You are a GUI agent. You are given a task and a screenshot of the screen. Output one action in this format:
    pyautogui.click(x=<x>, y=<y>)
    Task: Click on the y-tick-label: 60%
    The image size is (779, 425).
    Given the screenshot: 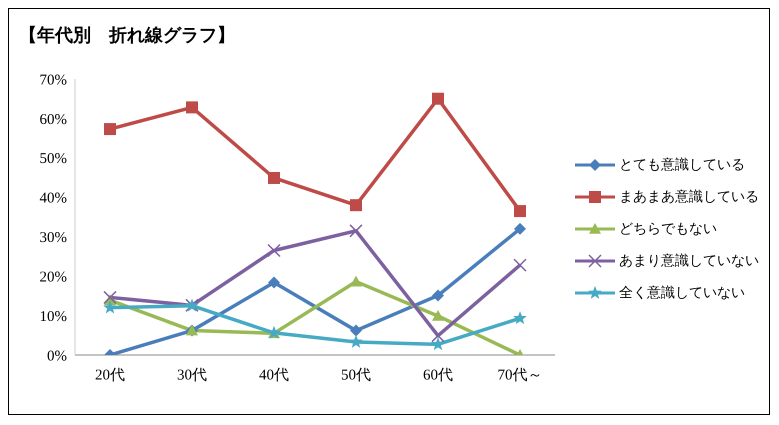 What is the action you would take?
    pyautogui.click(x=53, y=120)
    